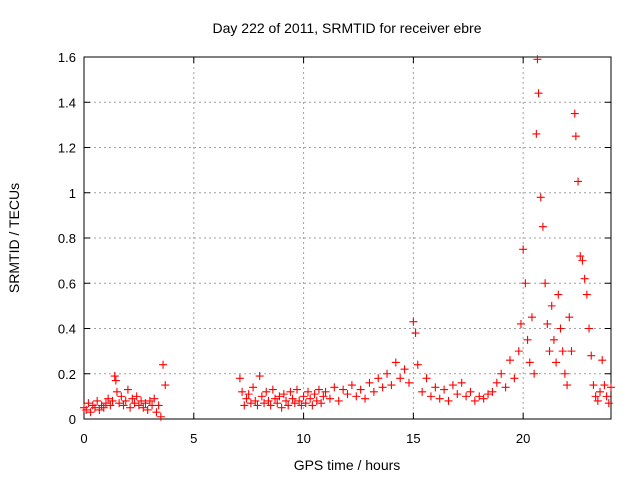 This screenshot has height=480, width=640. I want to click on x-tick-label: 5, so click(193, 438).